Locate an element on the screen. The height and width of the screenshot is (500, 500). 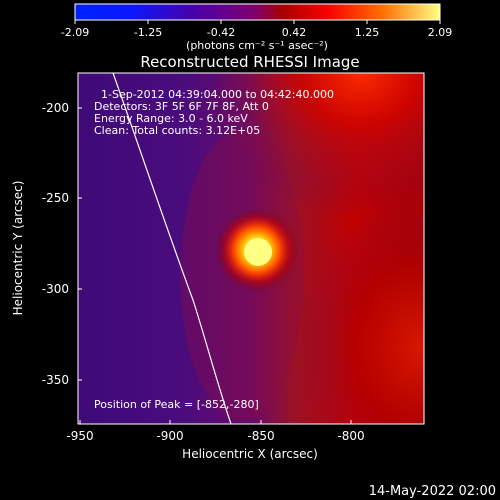
clean-info: Clean: Total counts: 3.12E+05 is located at coordinates (177, 130).